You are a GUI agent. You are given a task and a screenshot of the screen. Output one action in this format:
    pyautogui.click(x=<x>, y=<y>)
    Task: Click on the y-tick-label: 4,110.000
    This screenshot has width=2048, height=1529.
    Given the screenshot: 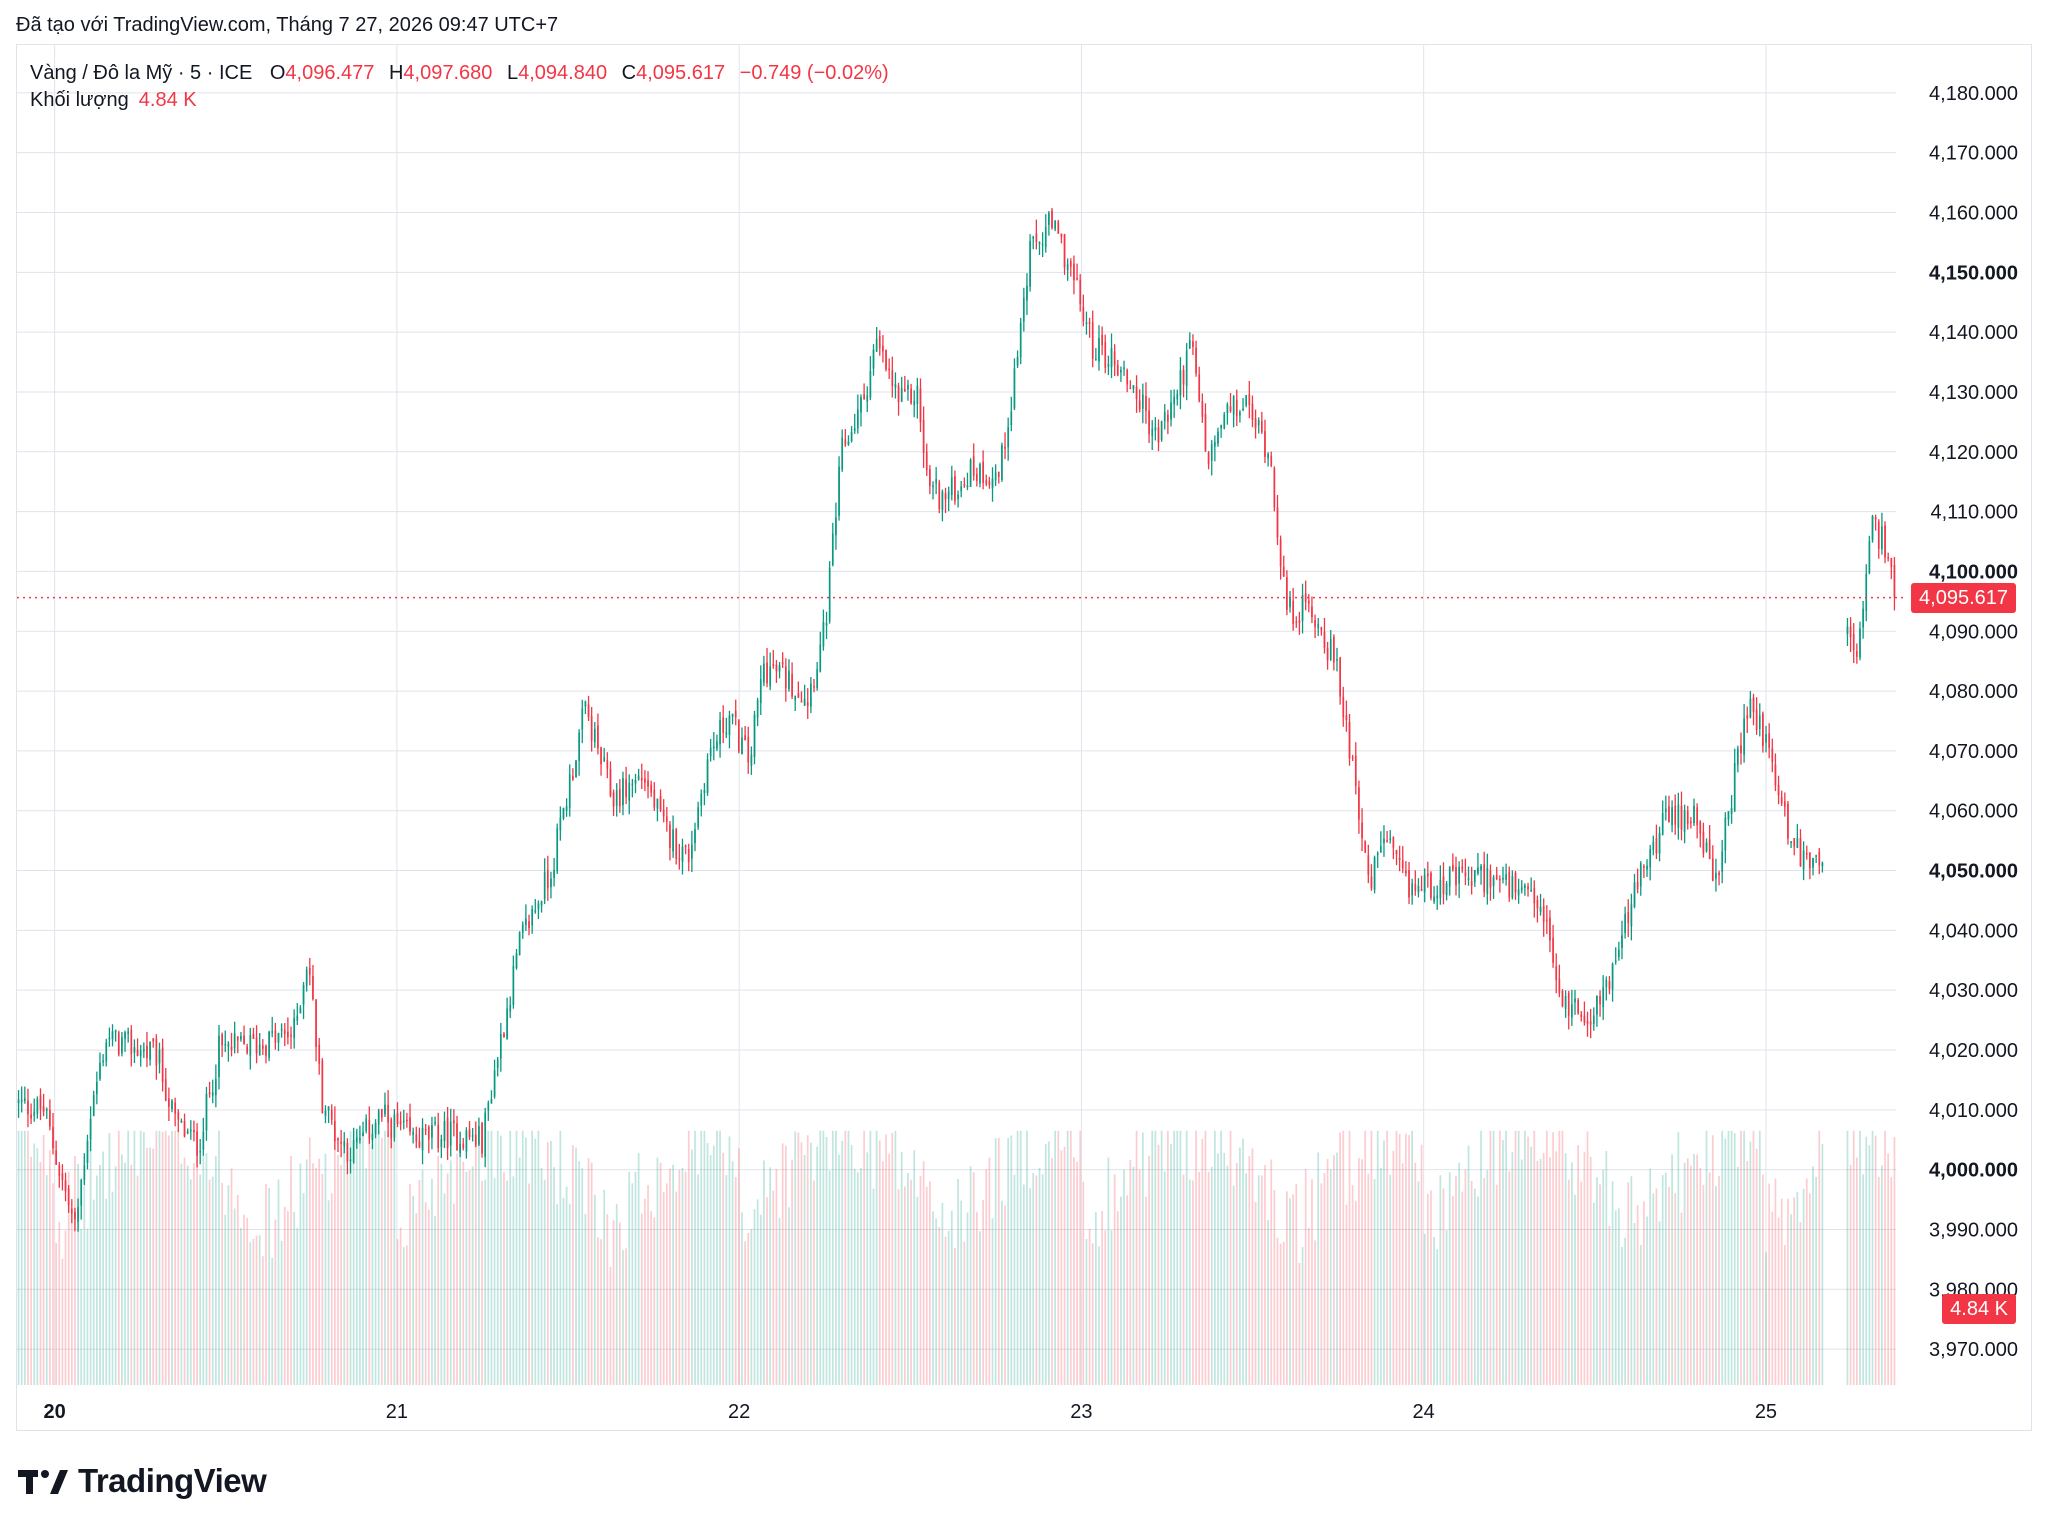 What is the action you would take?
    pyautogui.click(x=1975, y=513)
    